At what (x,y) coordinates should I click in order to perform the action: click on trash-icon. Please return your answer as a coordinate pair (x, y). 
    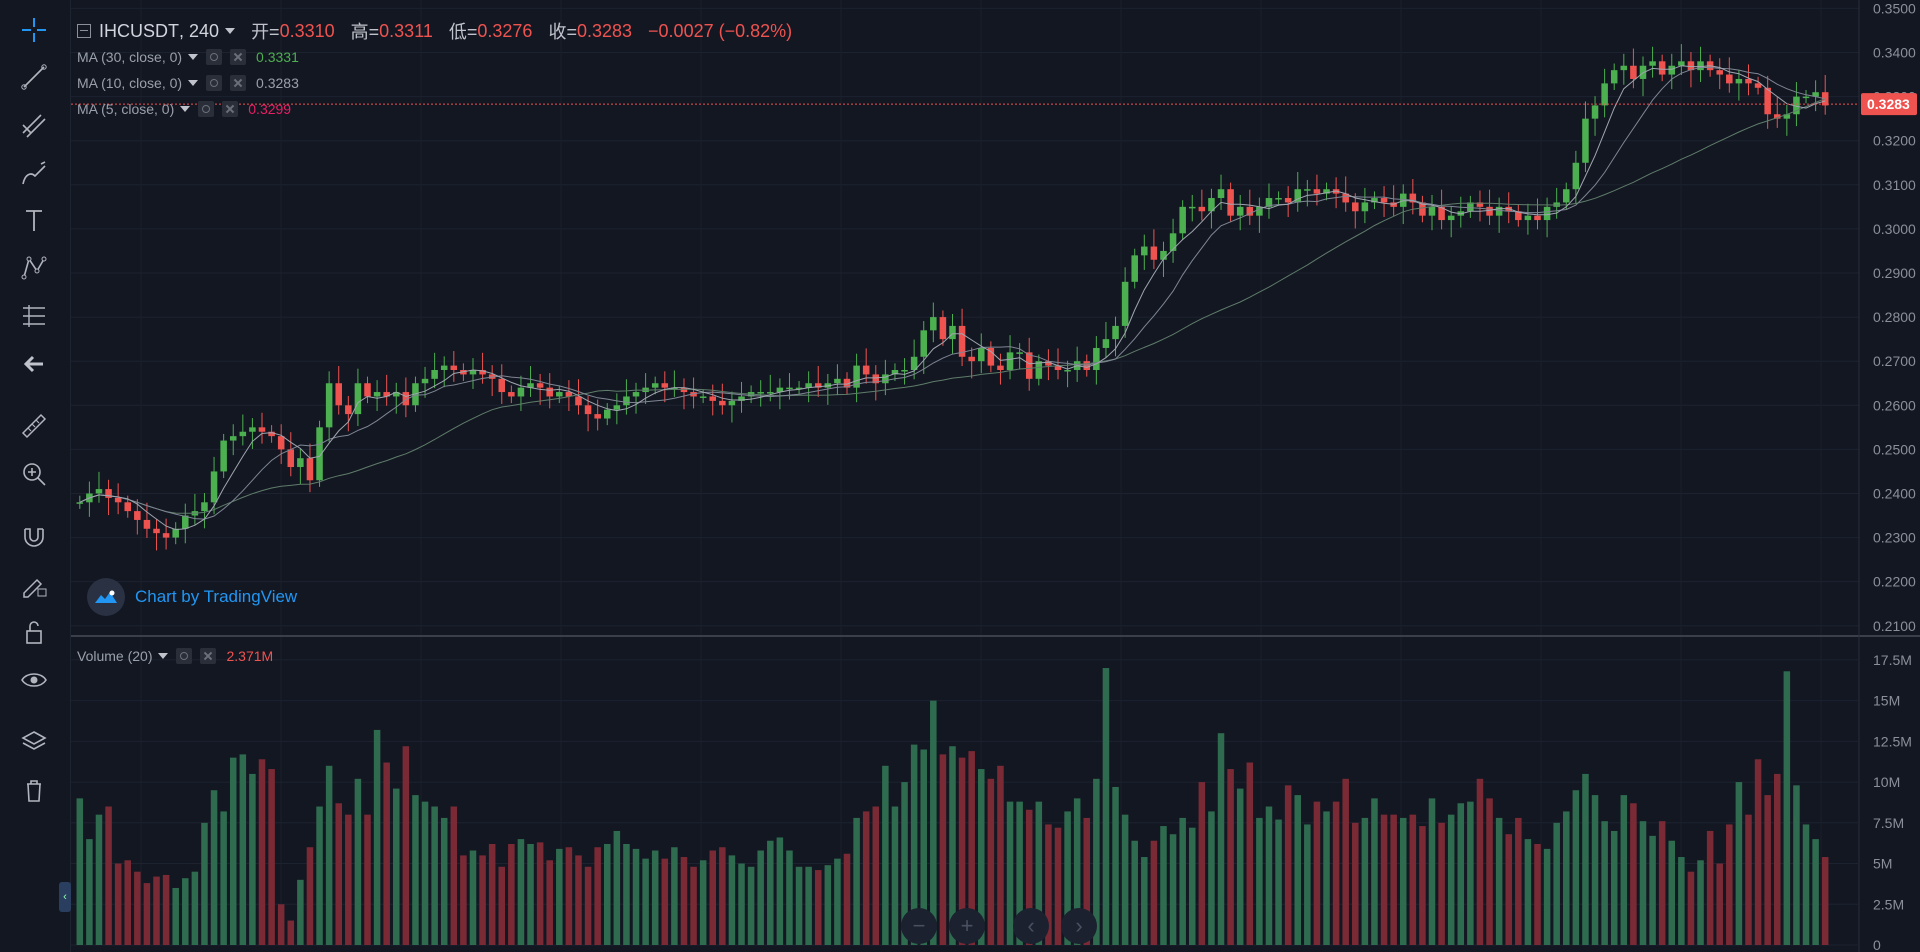
    Looking at the image, I should click on (34, 790).